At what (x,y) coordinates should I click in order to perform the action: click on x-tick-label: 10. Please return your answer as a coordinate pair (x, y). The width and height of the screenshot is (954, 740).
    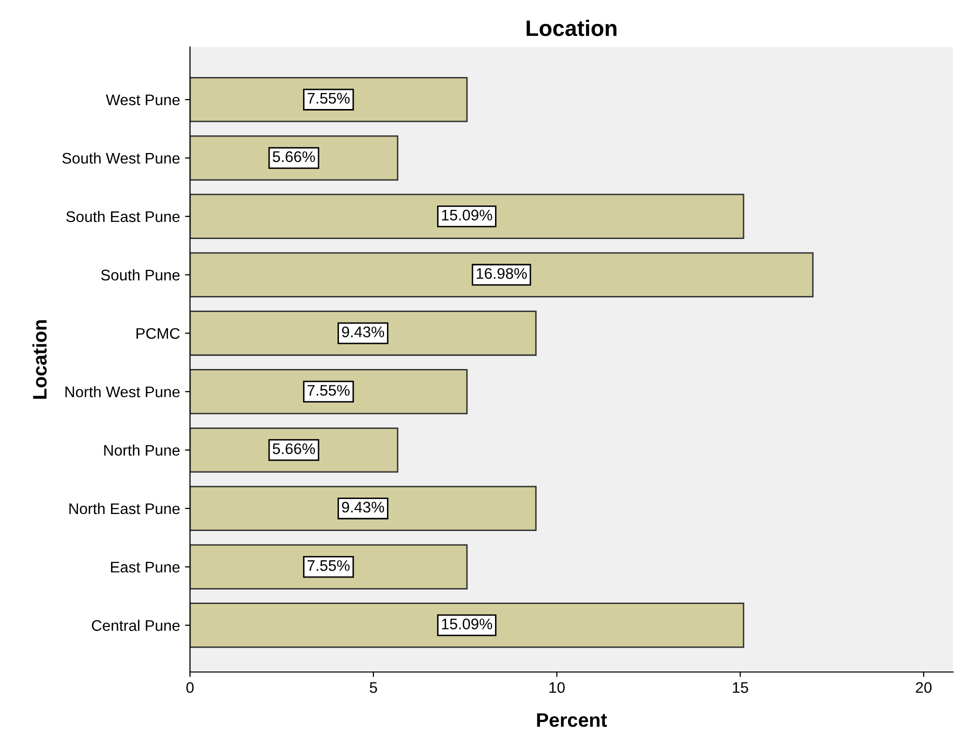
    Looking at the image, I should click on (557, 687).